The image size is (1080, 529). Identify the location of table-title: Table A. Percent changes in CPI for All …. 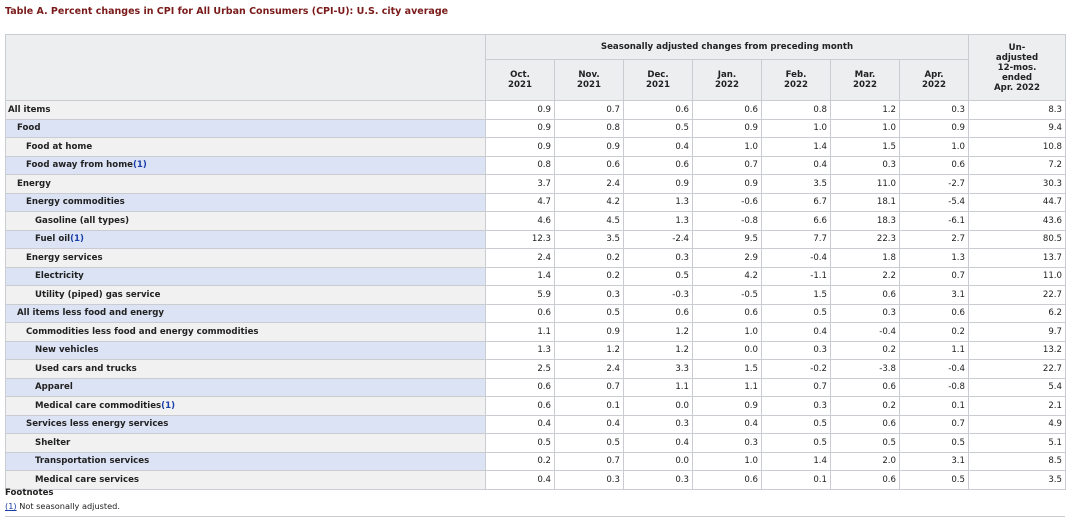
(227, 11).